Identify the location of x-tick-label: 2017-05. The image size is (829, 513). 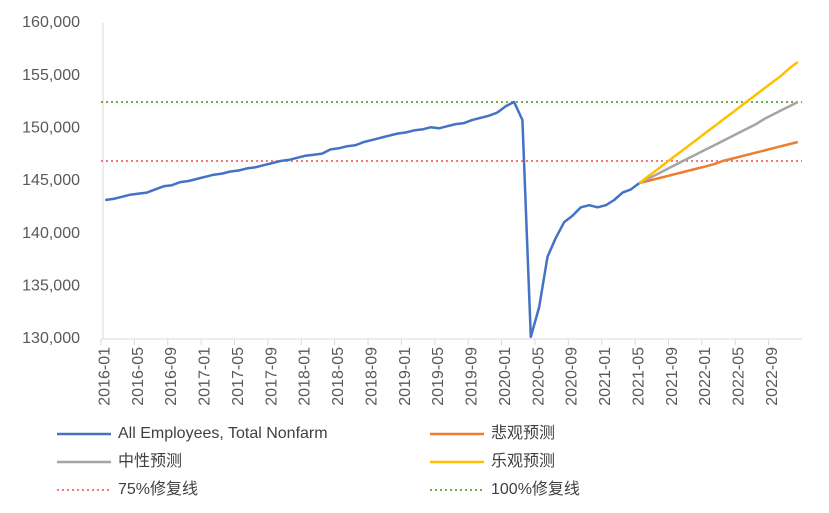
(238, 376).